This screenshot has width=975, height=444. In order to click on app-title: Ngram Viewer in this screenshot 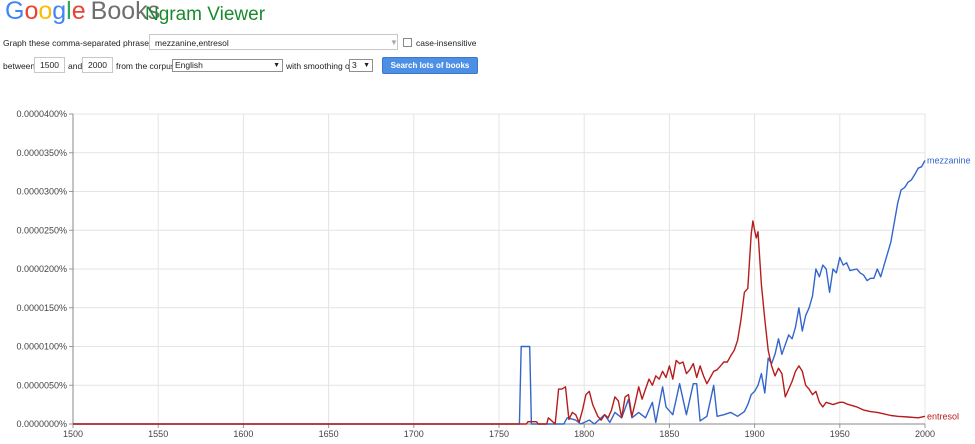, I will do `click(205, 14)`.